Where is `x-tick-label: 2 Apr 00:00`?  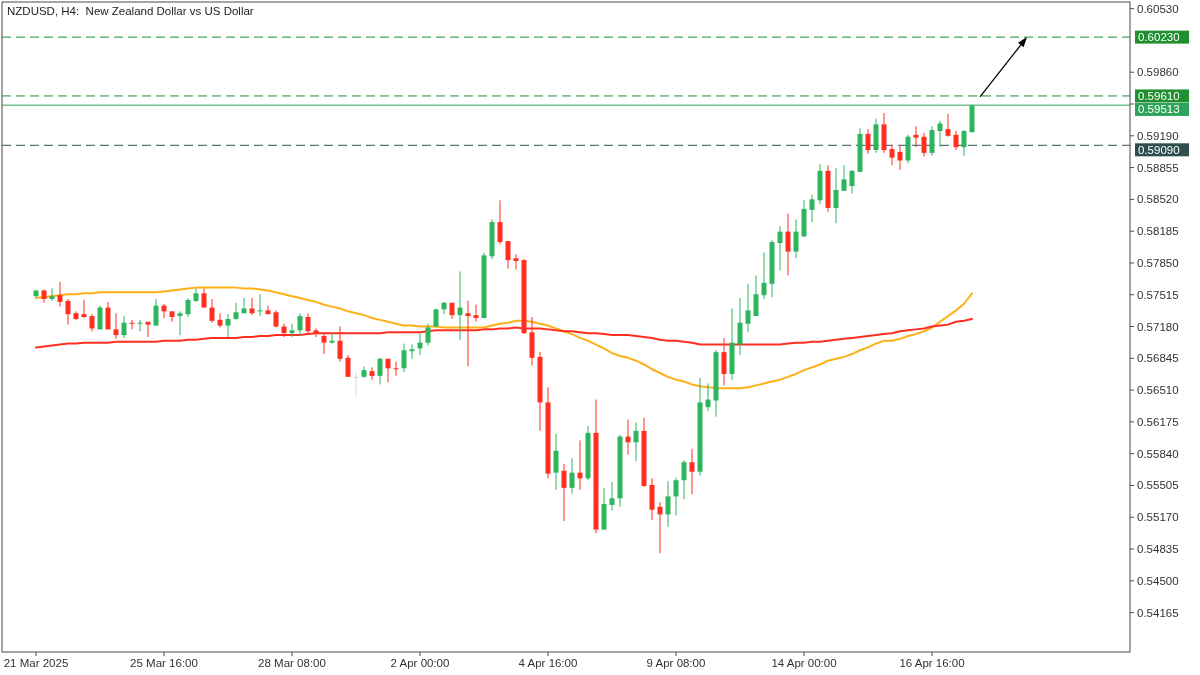 x-tick-label: 2 Apr 00:00 is located at coordinates (420, 663).